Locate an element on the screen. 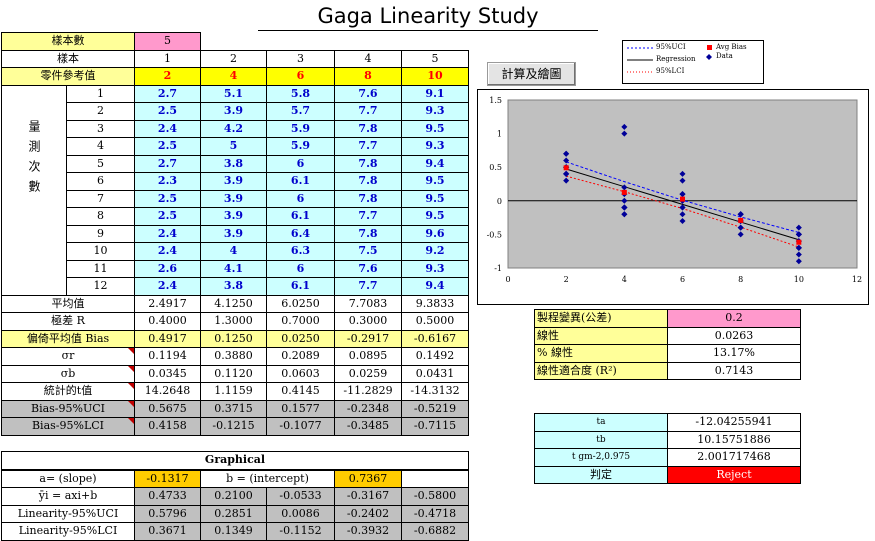 The image size is (875, 541). stat-value: 0.0603 is located at coordinates (300, 373).